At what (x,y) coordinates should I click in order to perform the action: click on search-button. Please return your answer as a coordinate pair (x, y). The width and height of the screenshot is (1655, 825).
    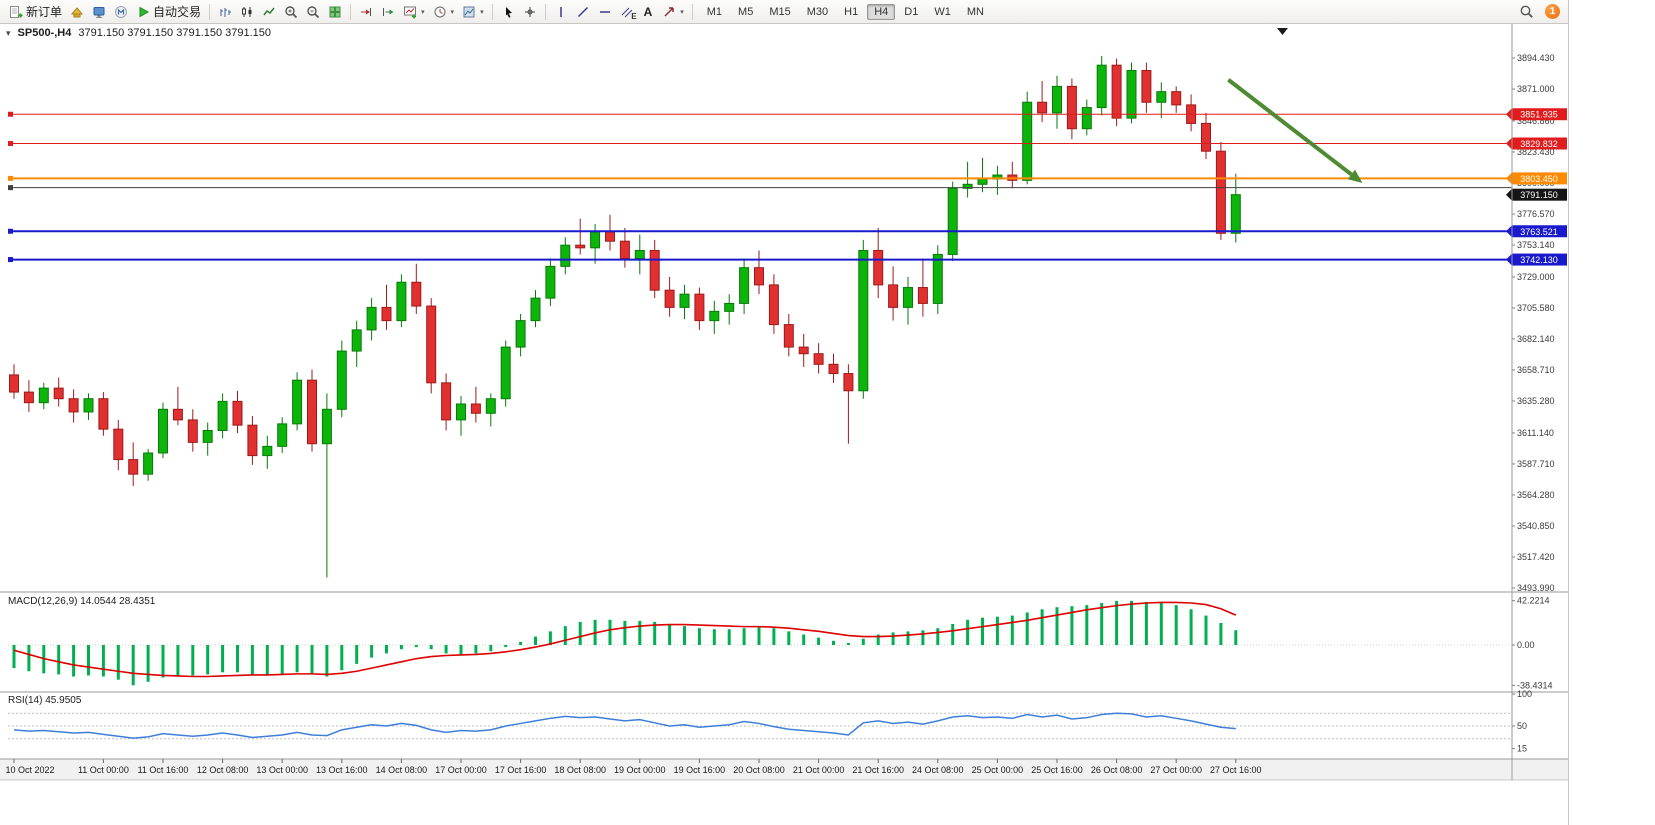
    Looking at the image, I should click on (1526, 11).